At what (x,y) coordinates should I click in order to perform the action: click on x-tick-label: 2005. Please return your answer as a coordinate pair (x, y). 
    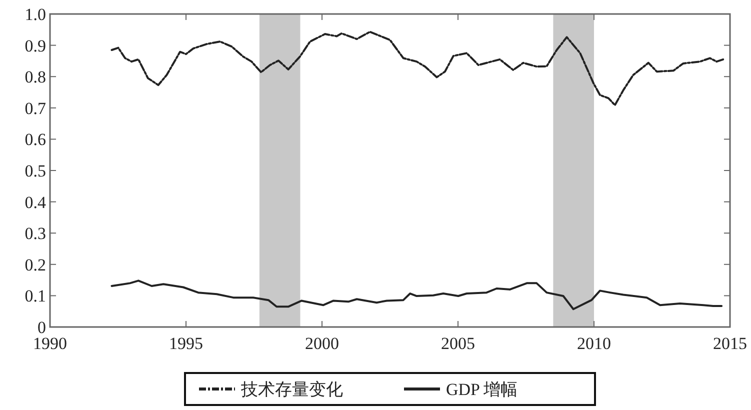
    Looking at the image, I should click on (458, 343).